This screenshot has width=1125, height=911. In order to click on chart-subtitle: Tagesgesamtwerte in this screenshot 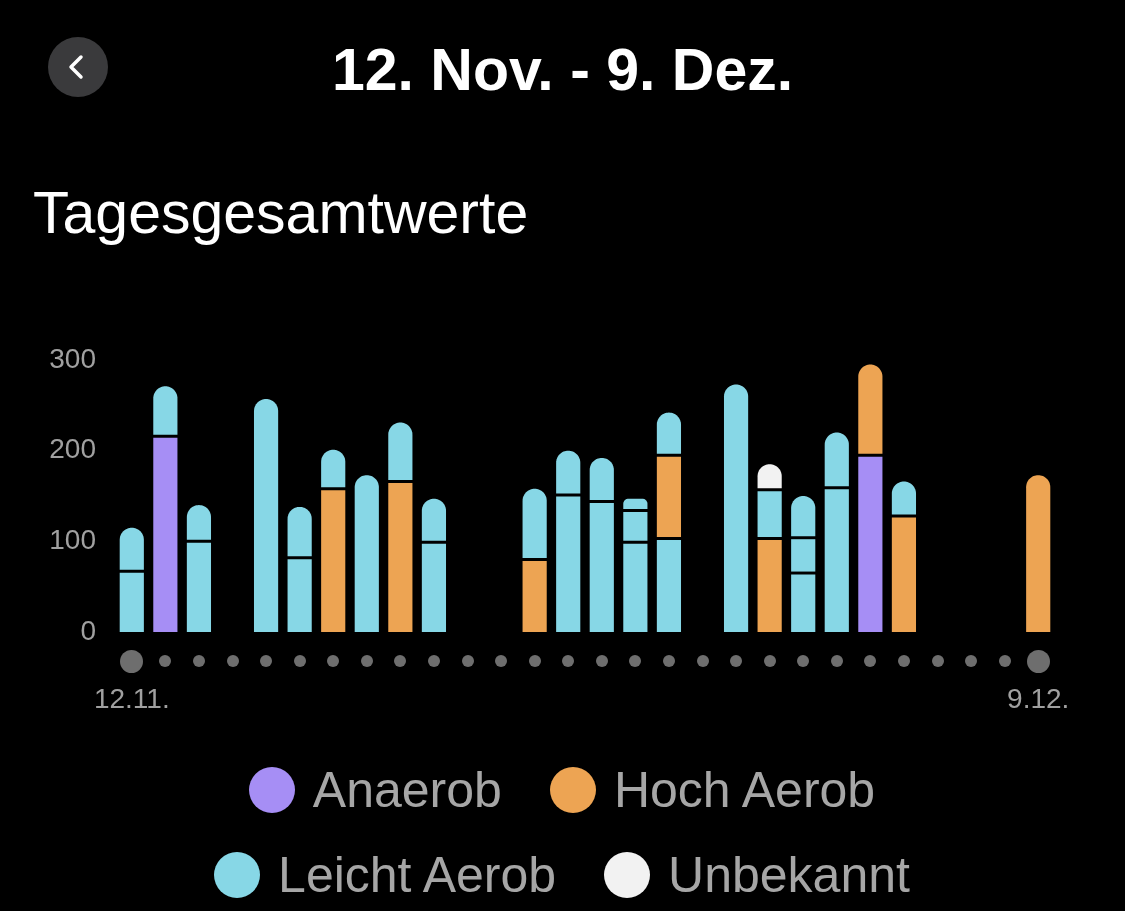, I will do `click(281, 213)`.